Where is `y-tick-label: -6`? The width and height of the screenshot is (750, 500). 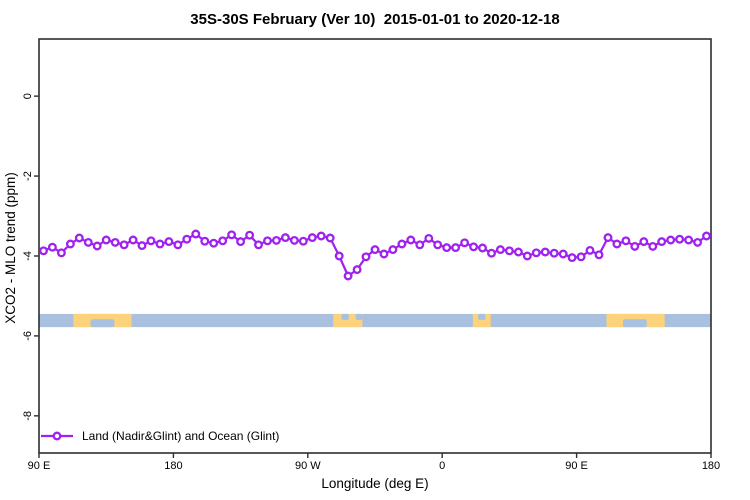
y-tick-label: -6 is located at coordinates (28, 336).